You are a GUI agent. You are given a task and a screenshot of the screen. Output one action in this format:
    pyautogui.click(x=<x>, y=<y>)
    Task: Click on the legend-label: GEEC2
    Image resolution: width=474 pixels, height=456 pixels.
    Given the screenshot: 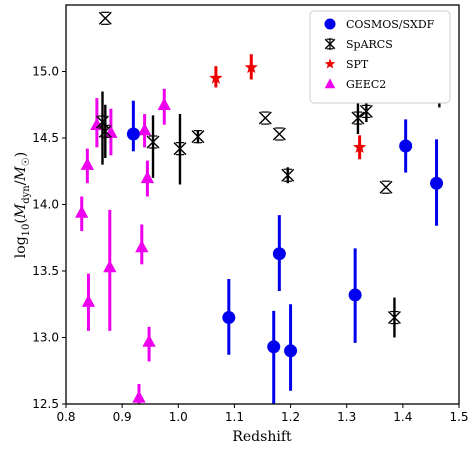 What is the action you would take?
    pyautogui.click(x=366, y=84)
    